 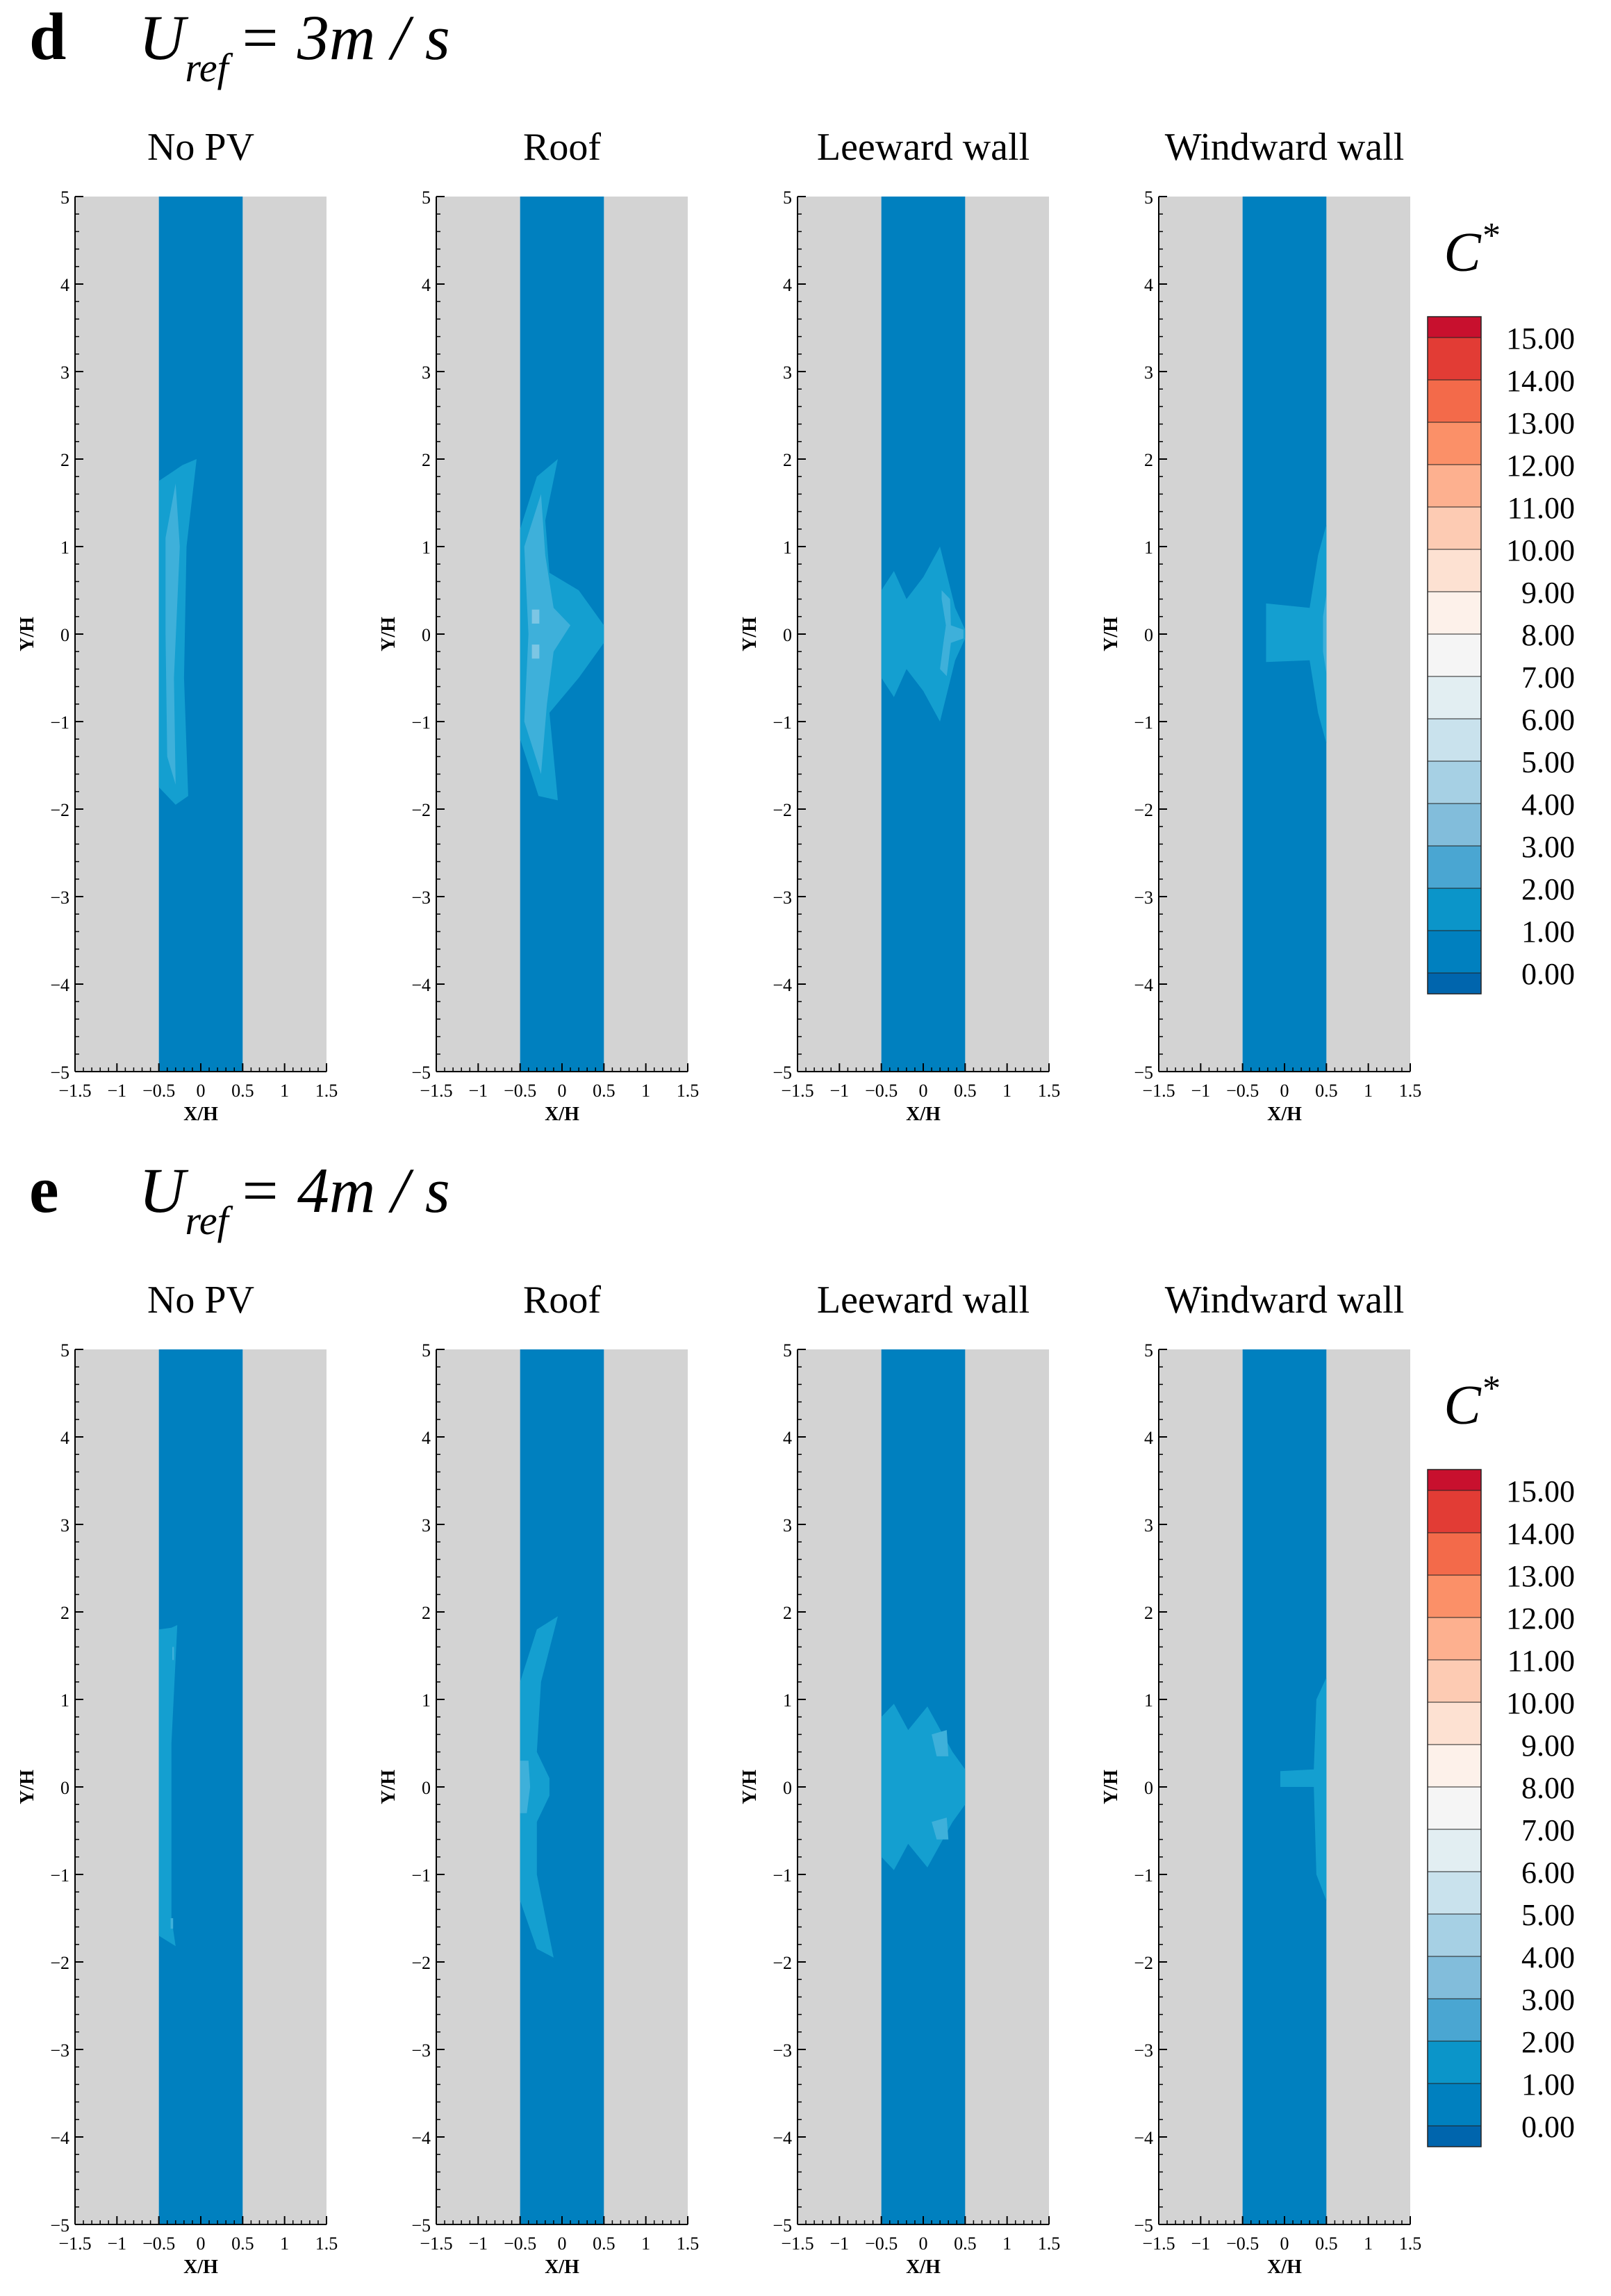 I want to click on colorbar-title: C*, so click(x=1471, y=1403).